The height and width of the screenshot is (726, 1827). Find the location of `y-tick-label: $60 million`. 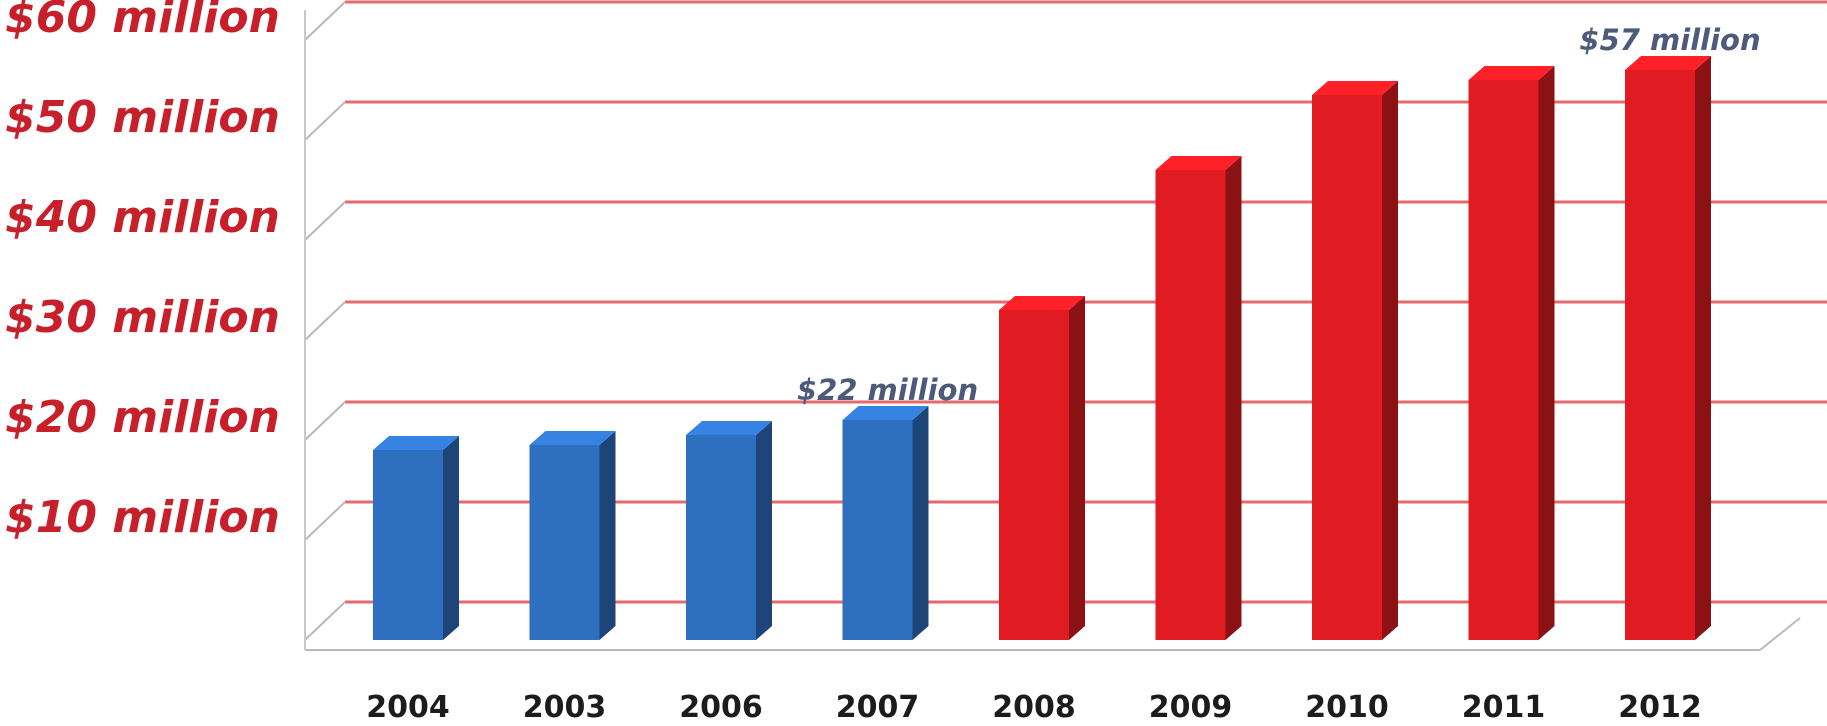

y-tick-label: $60 million is located at coordinates (142, 21).